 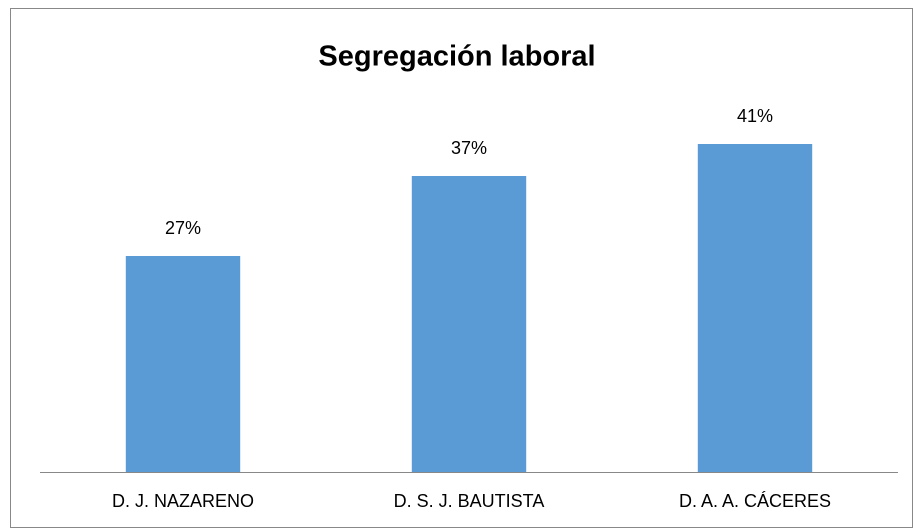 I want to click on x-tick-label: D. S. J. BAUTISTA, so click(x=469, y=501).